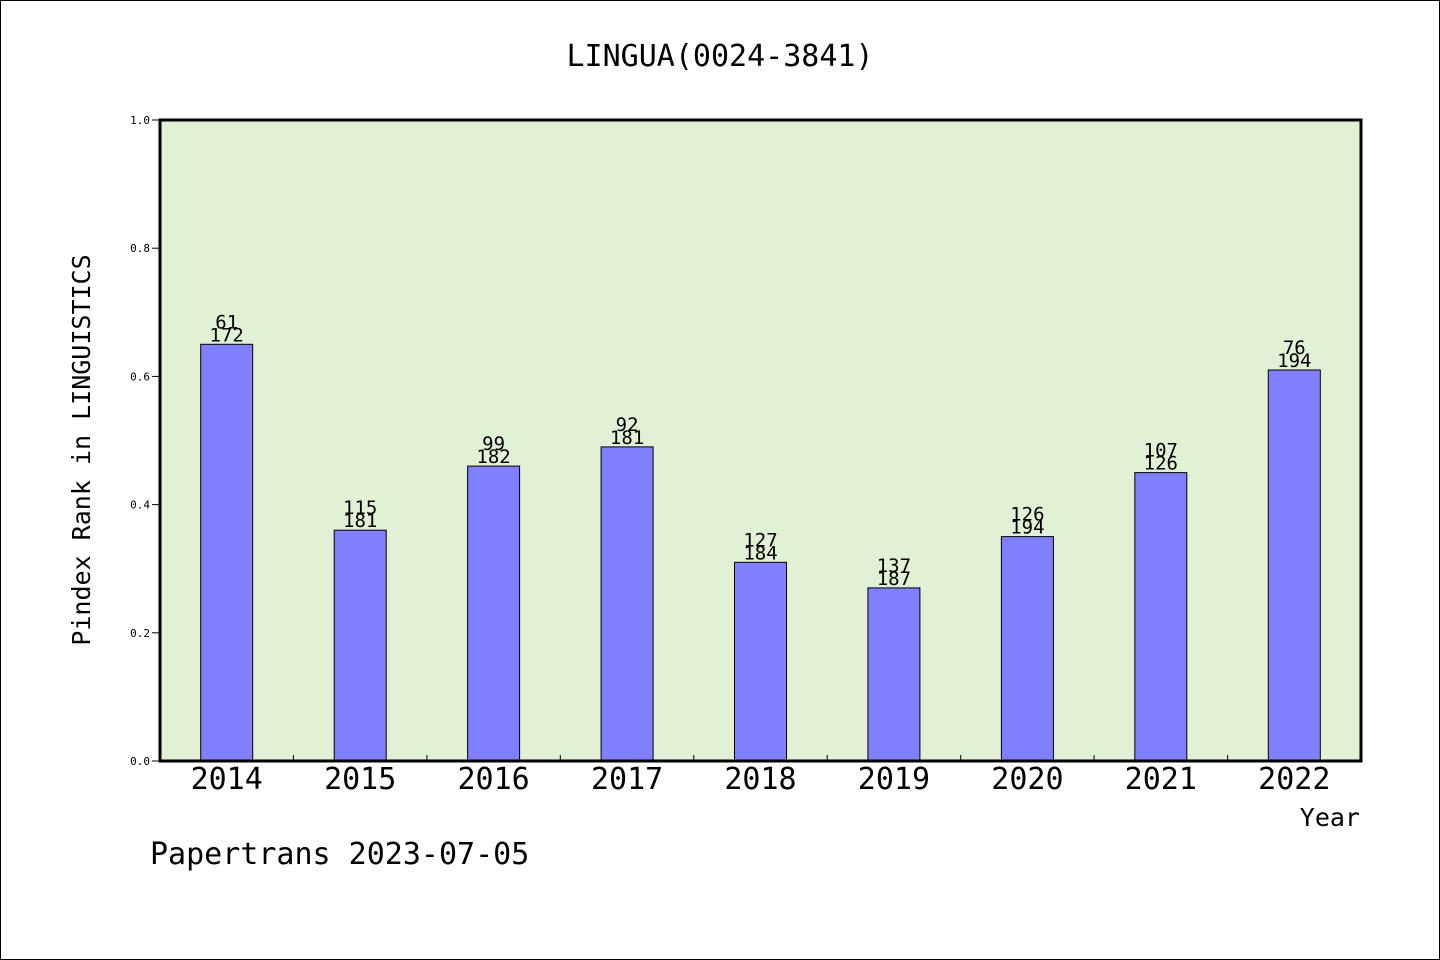 Image resolution: width=1440 pixels, height=960 pixels. Describe the element at coordinates (1027, 515) in the screenshot. I see `bar-rank-label: 126` at that location.